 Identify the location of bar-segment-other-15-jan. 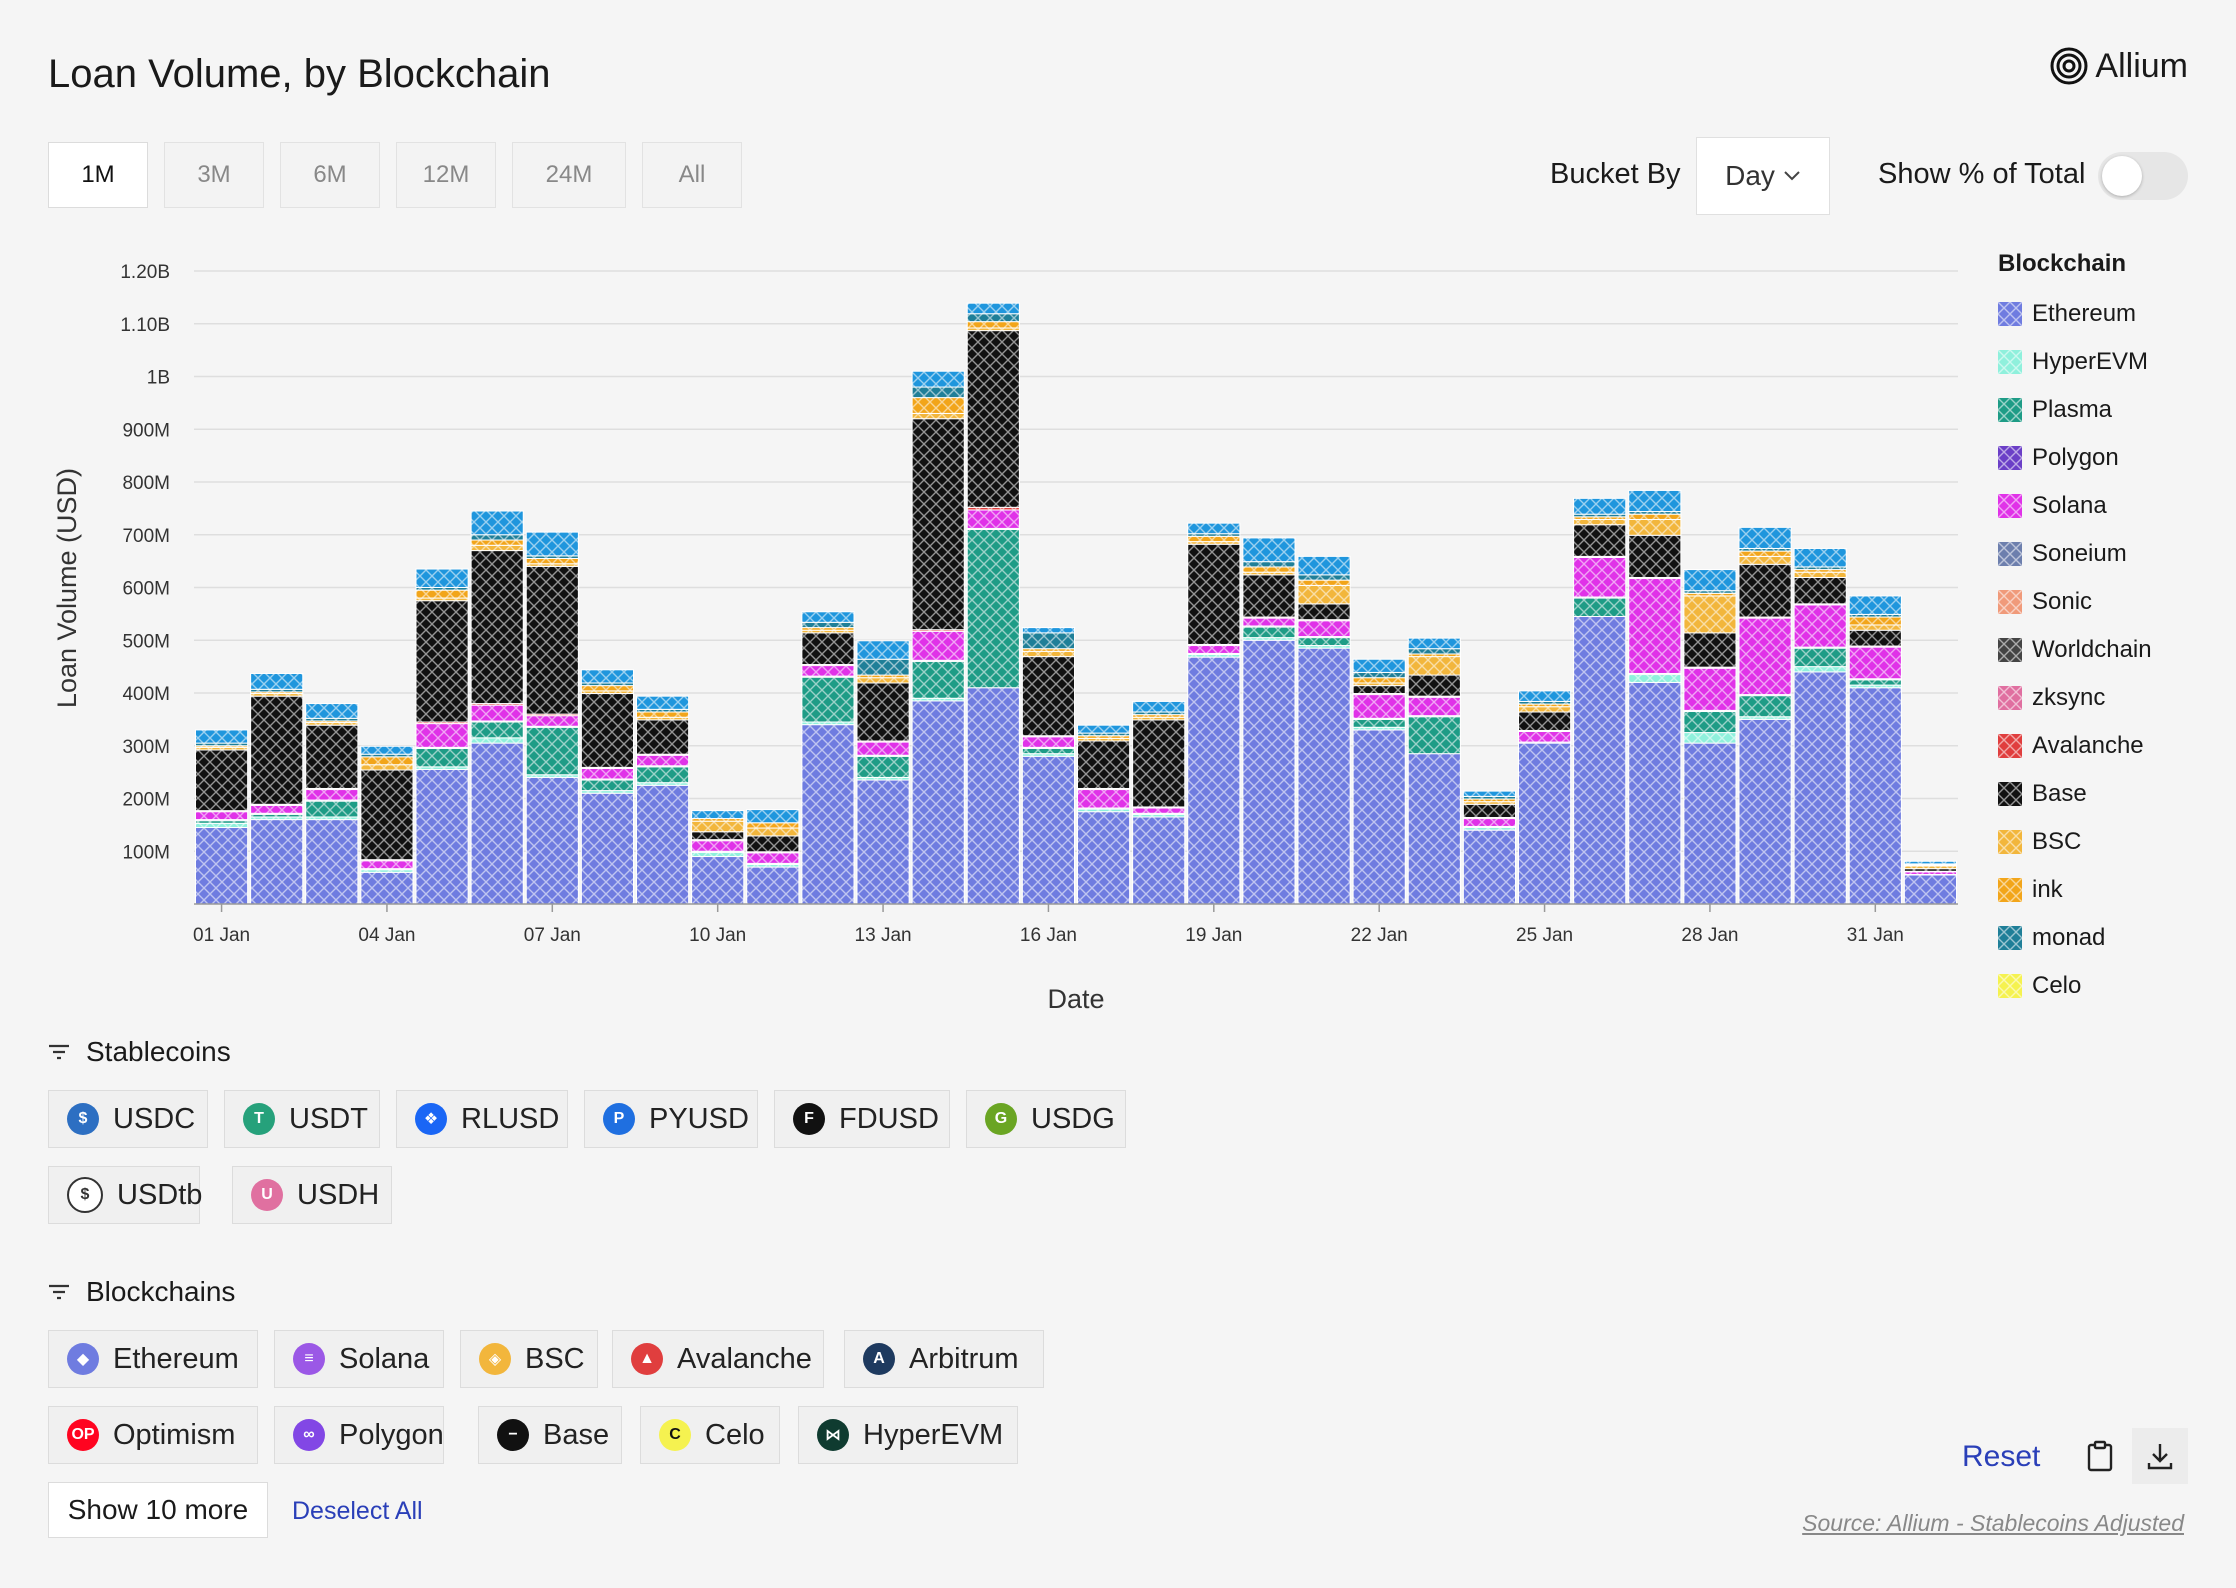
(993, 308).